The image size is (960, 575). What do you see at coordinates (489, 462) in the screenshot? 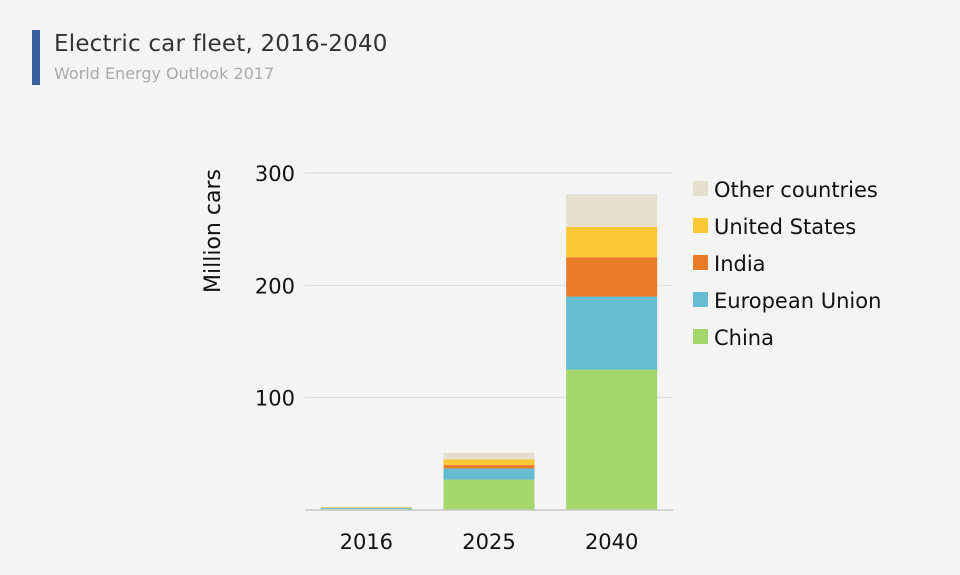
I see `bar-segment-united-states-2025` at bounding box center [489, 462].